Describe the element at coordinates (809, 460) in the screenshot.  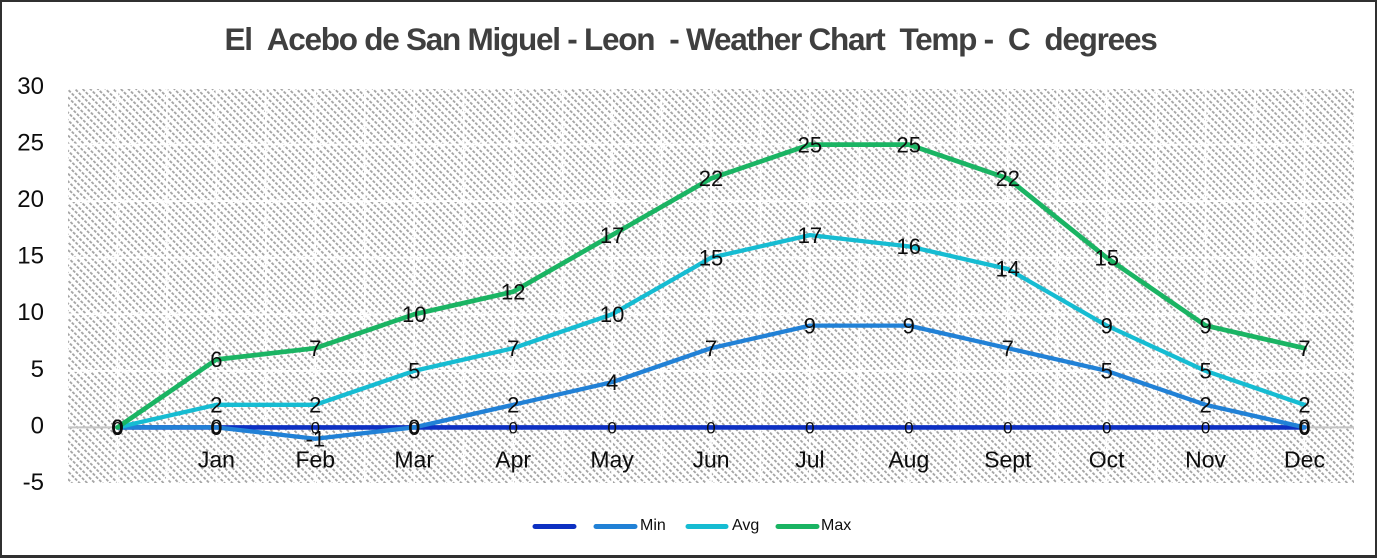
I see `svg-text: Jul` at that location.